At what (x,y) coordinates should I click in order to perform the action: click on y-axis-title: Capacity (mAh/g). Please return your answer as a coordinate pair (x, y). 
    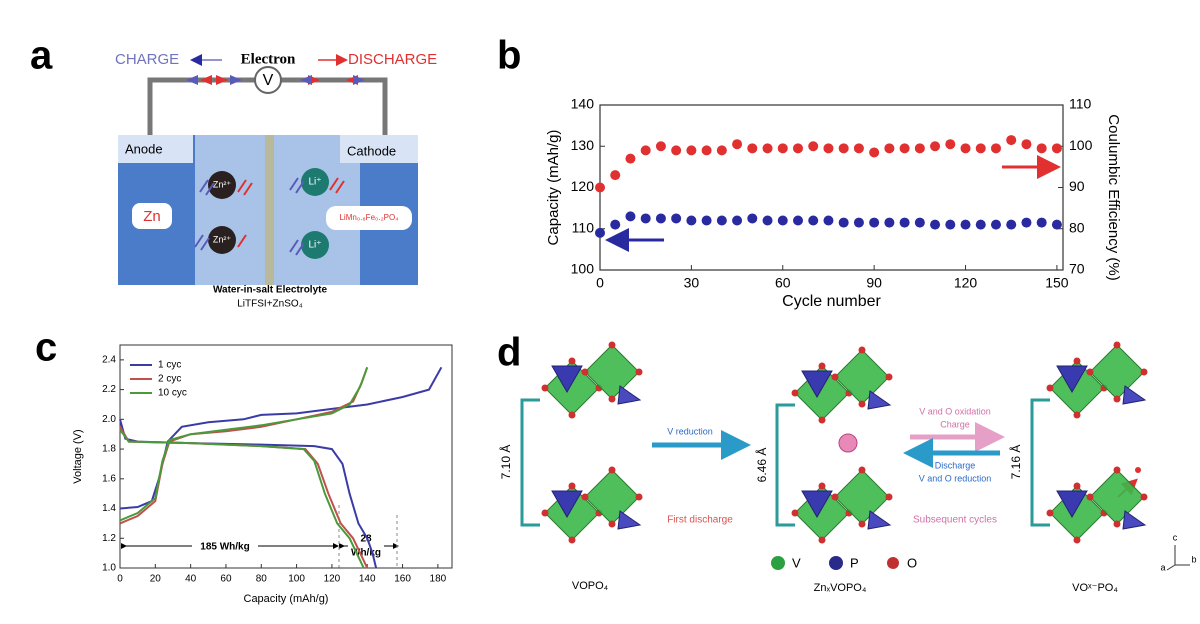
    Looking at the image, I should click on (553, 188).